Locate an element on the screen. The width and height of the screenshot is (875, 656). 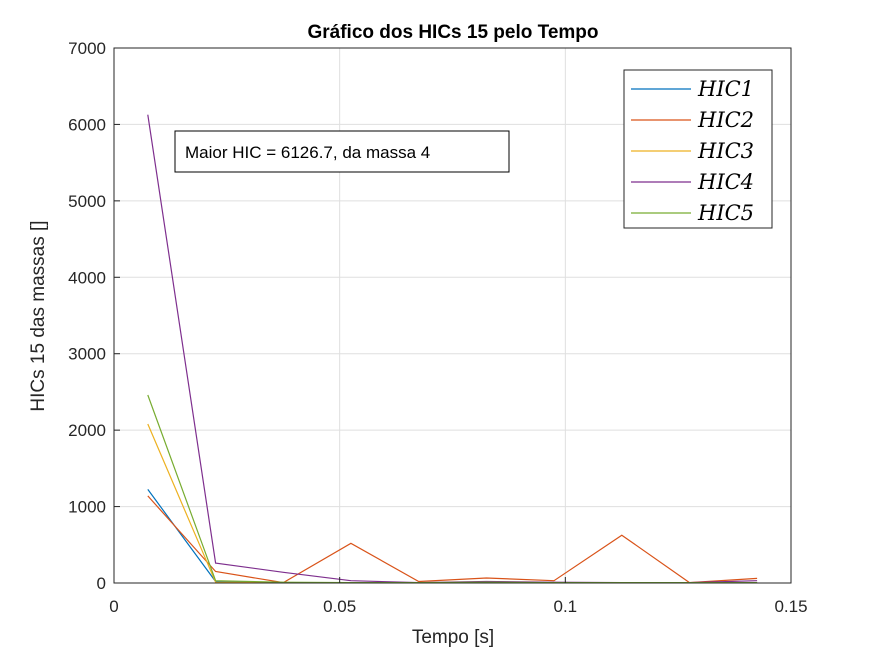
annotation-box: Maior HIC = 6126.7, da massa 4 is located at coordinates (342, 151).